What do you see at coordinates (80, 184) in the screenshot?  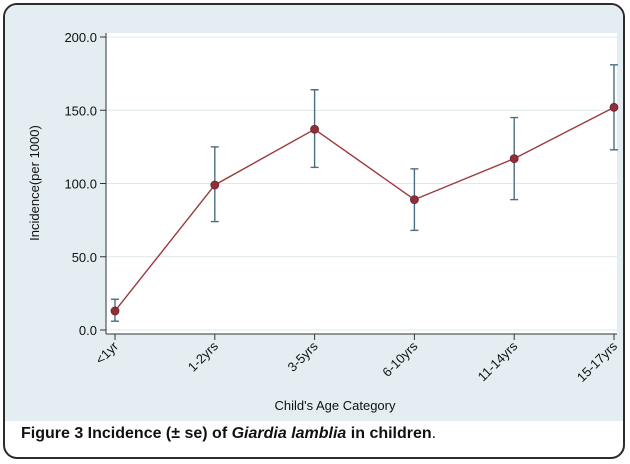 I see `y-tick-label: 100.0` at bounding box center [80, 184].